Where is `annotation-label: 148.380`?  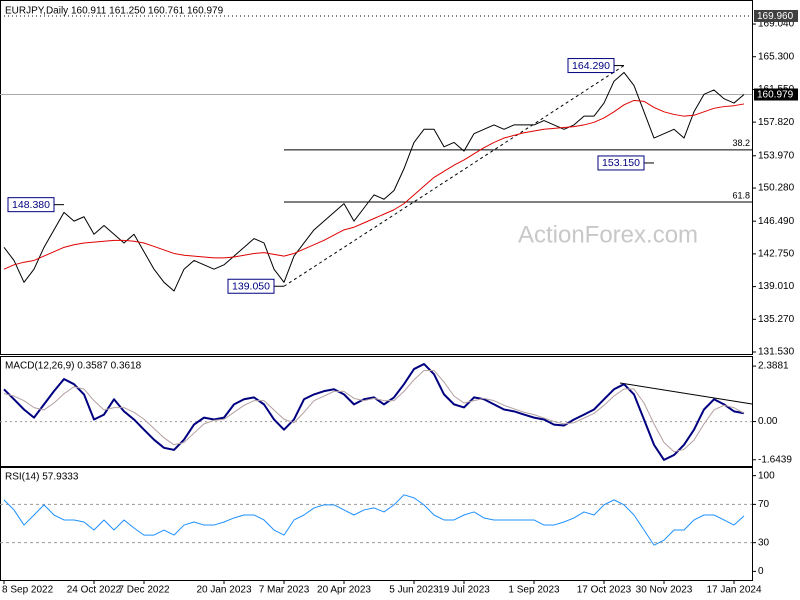 annotation-label: 148.380 is located at coordinates (31, 205).